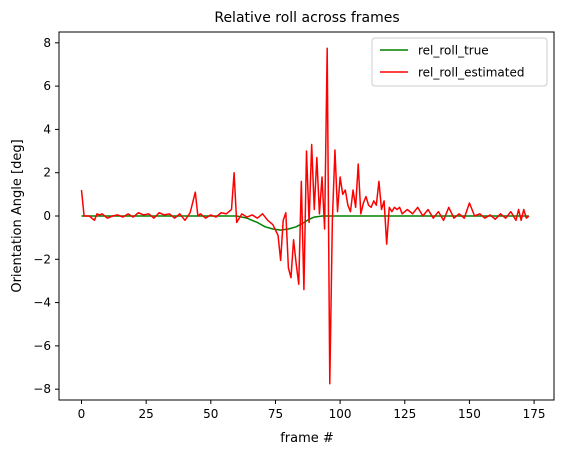  What do you see at coordinates (47, 86) in the screenshot?
I see `y-tick-label: 6` at bounding box center [47, 86].